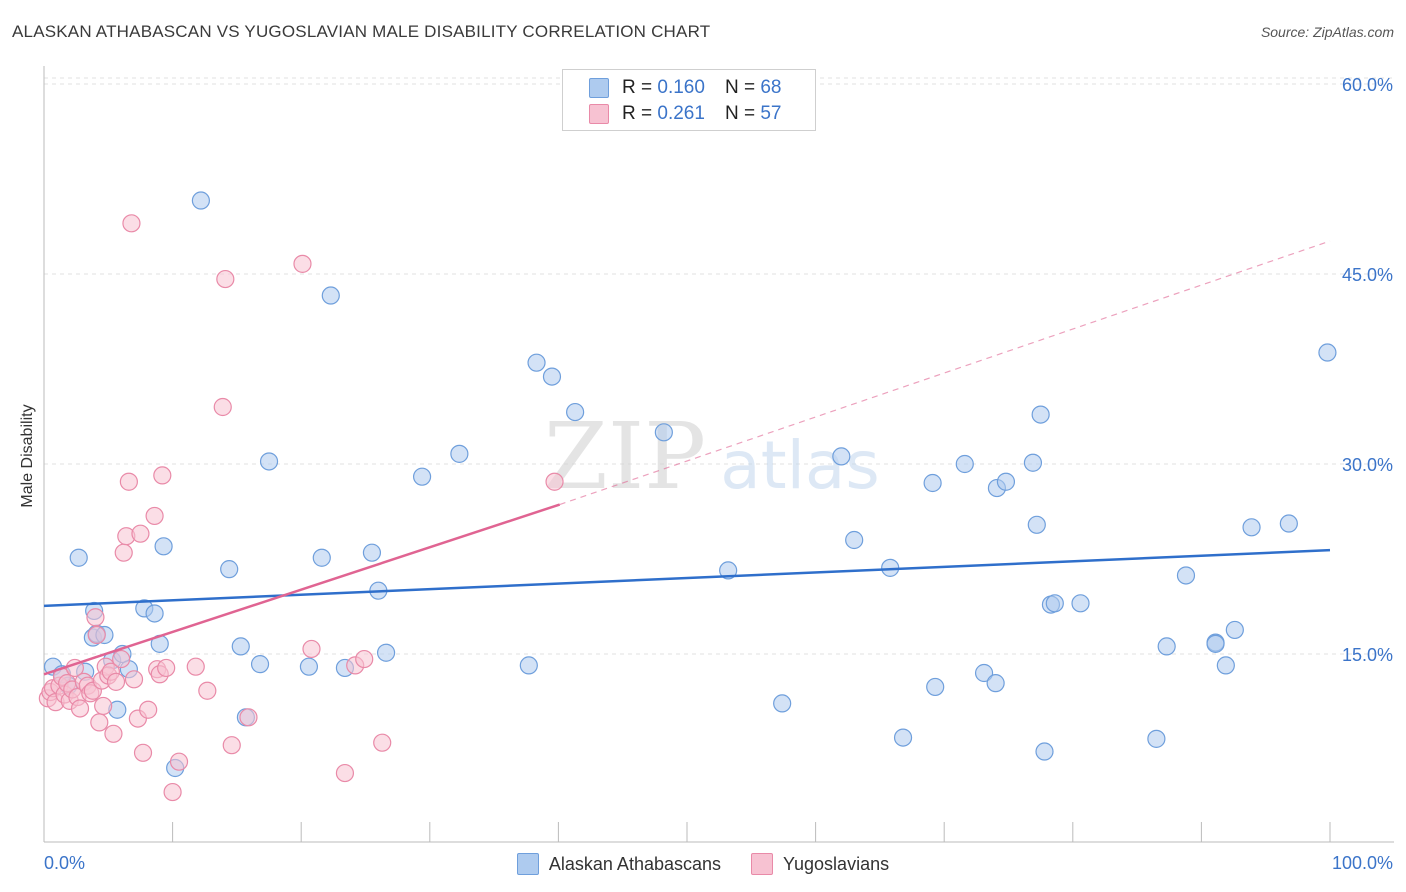 The height and width of the screenshot is (892, 1406). Describe the element at coordinates (771, 113) in the screenshot. I see `legend-n-value: 57` at that location.